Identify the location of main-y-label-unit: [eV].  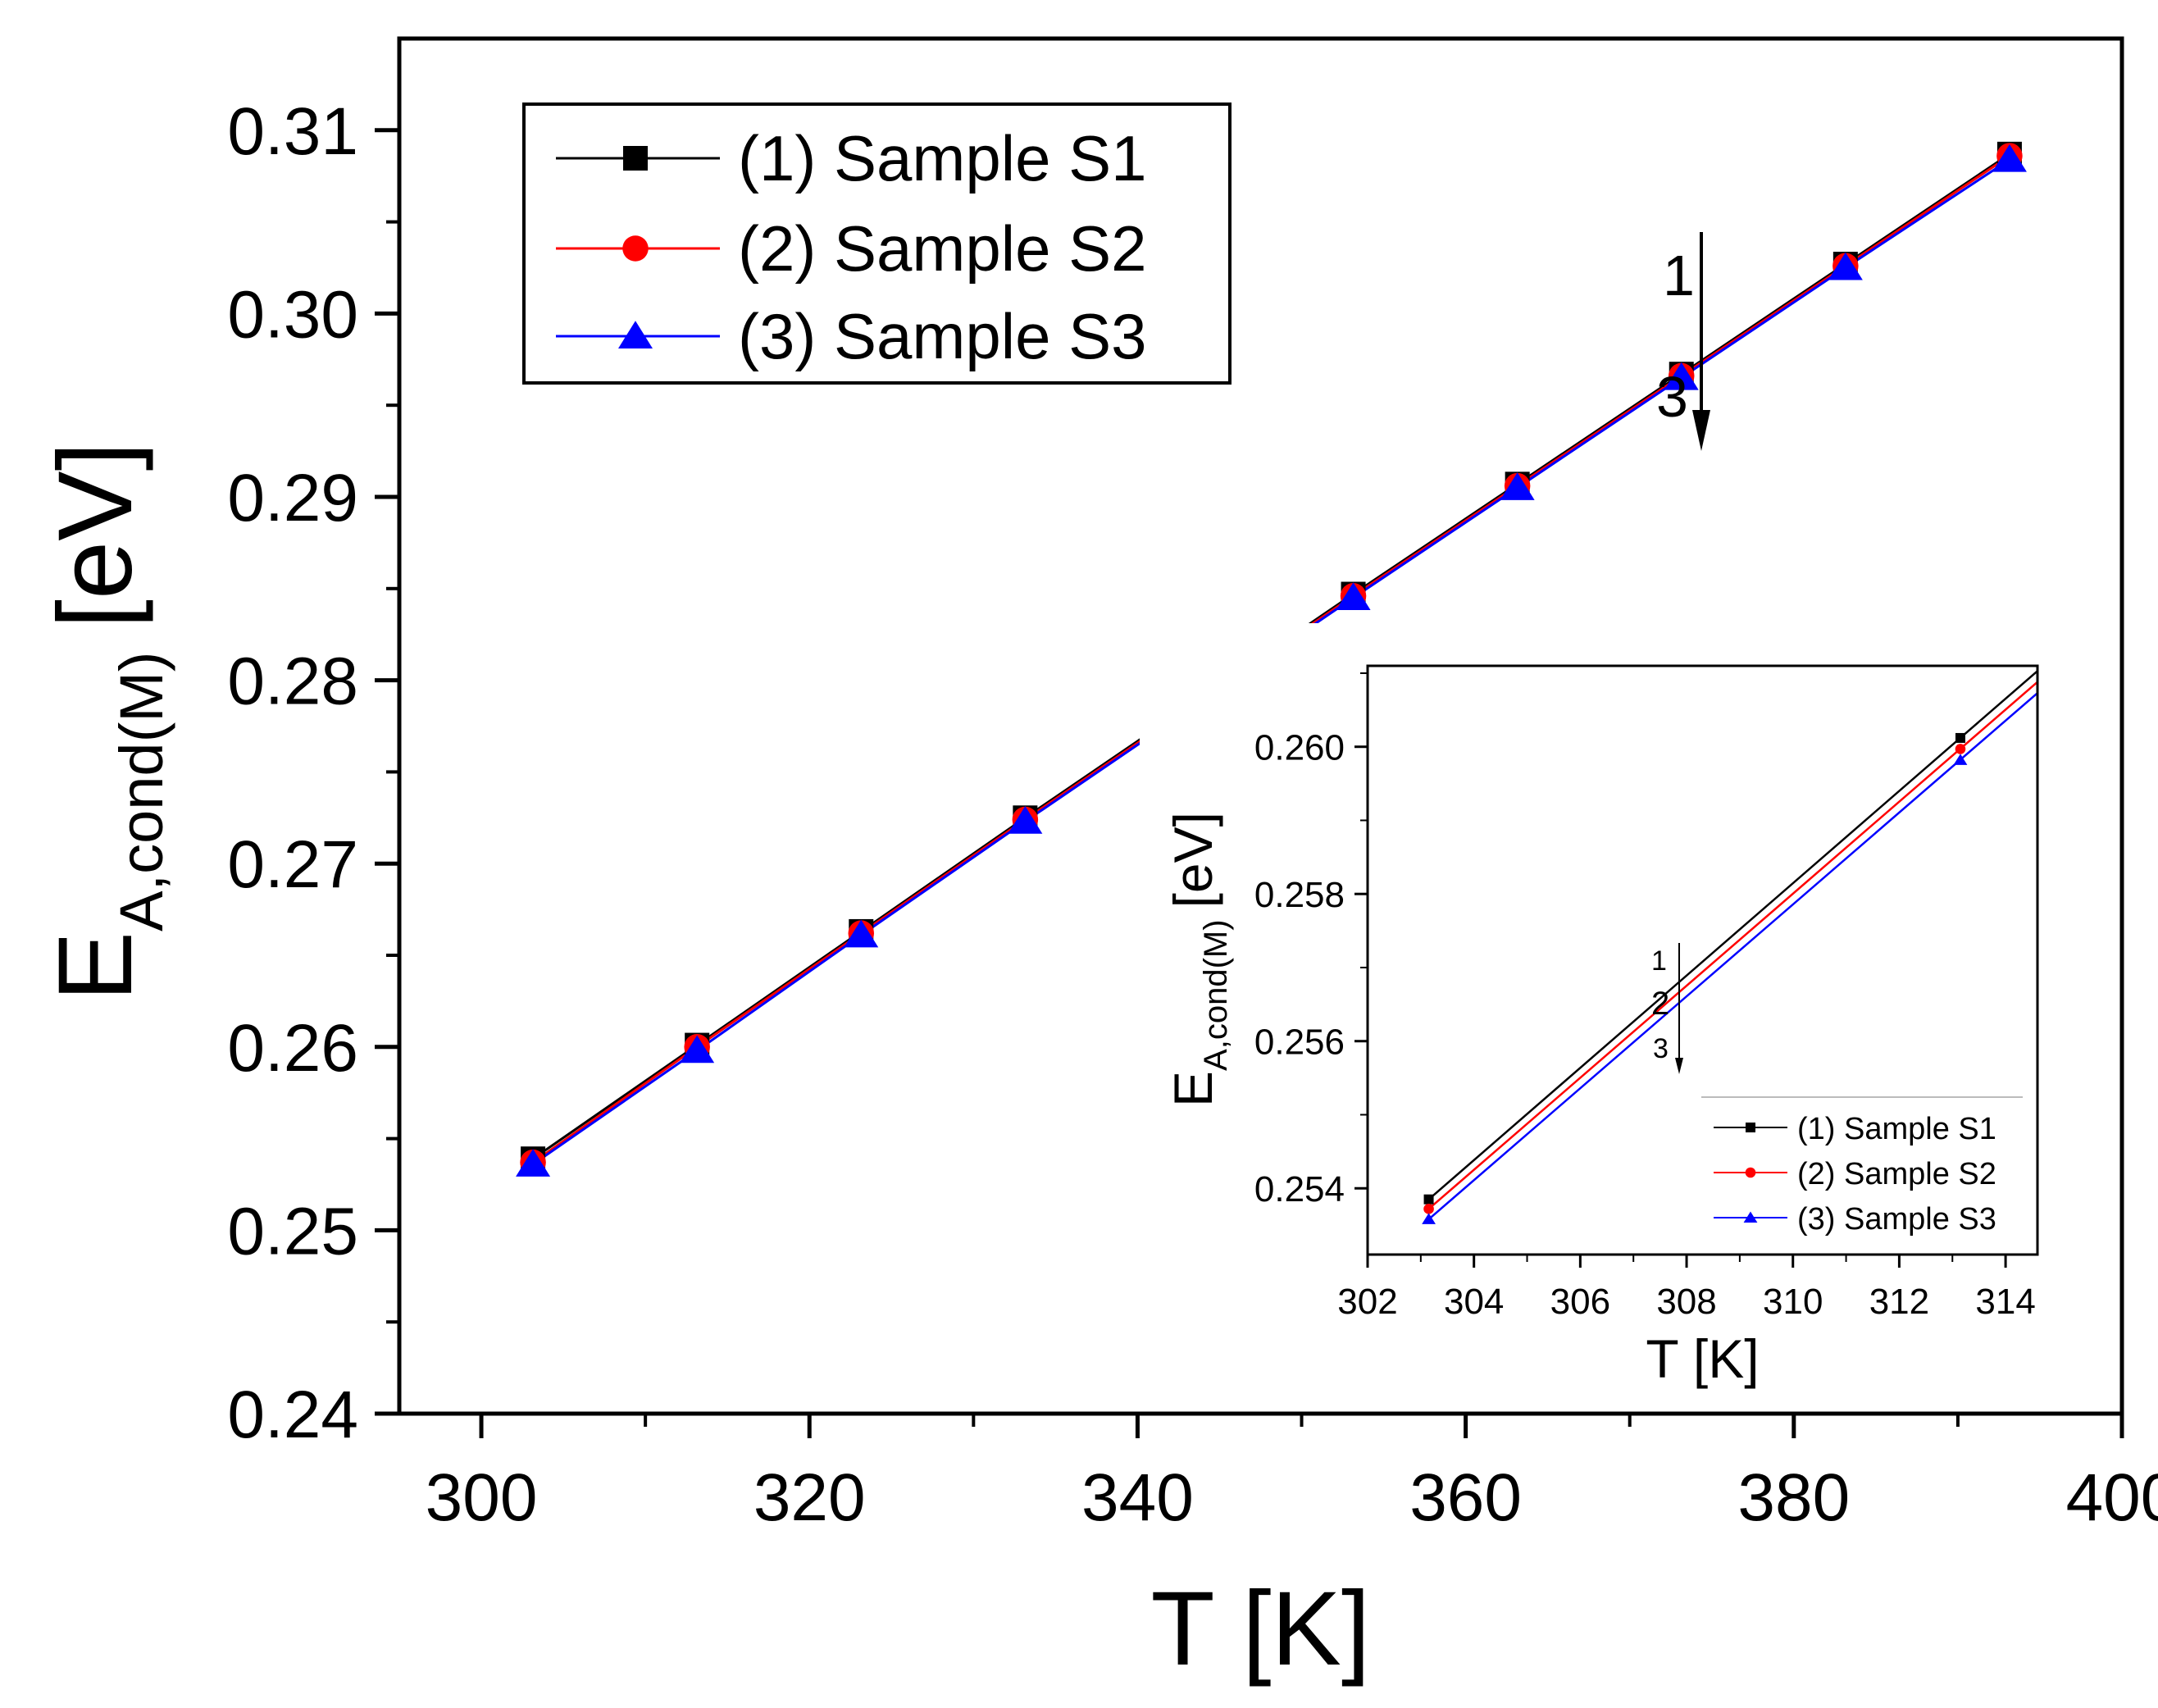
(96, 535).